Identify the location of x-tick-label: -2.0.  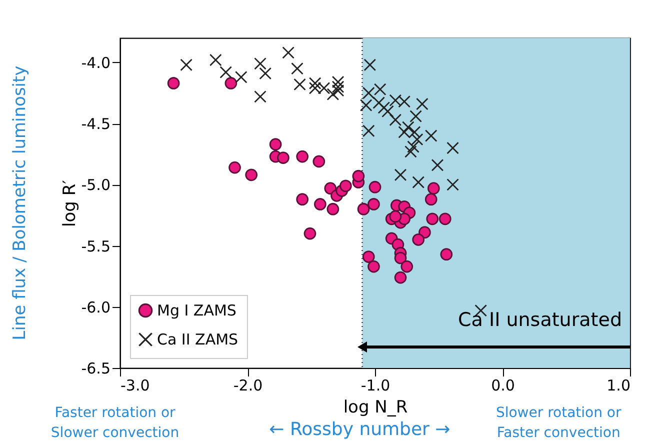
(248, 385).